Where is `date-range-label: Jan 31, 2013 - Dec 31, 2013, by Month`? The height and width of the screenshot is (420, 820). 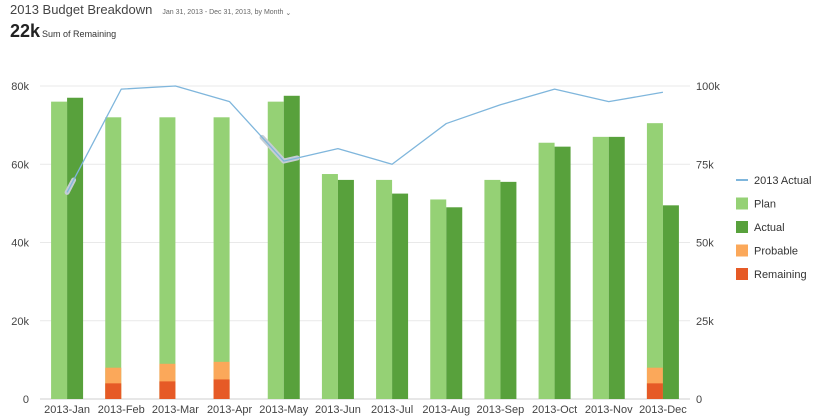
date-range-label: Jan 31, 2013 - Dec 31, 2013, by Month is located at coordinates (223, 12).